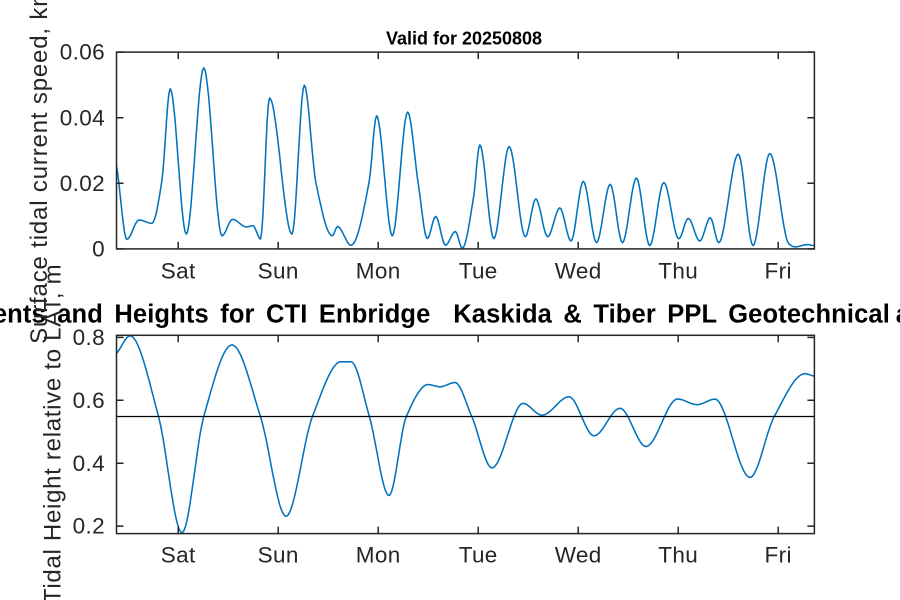 Image resolution: width=900 pixels, height=600 pixels. I want to click on svg-text:Surface tidal current speed, k: Surface tidal current speed, kn, so click(39, 172).